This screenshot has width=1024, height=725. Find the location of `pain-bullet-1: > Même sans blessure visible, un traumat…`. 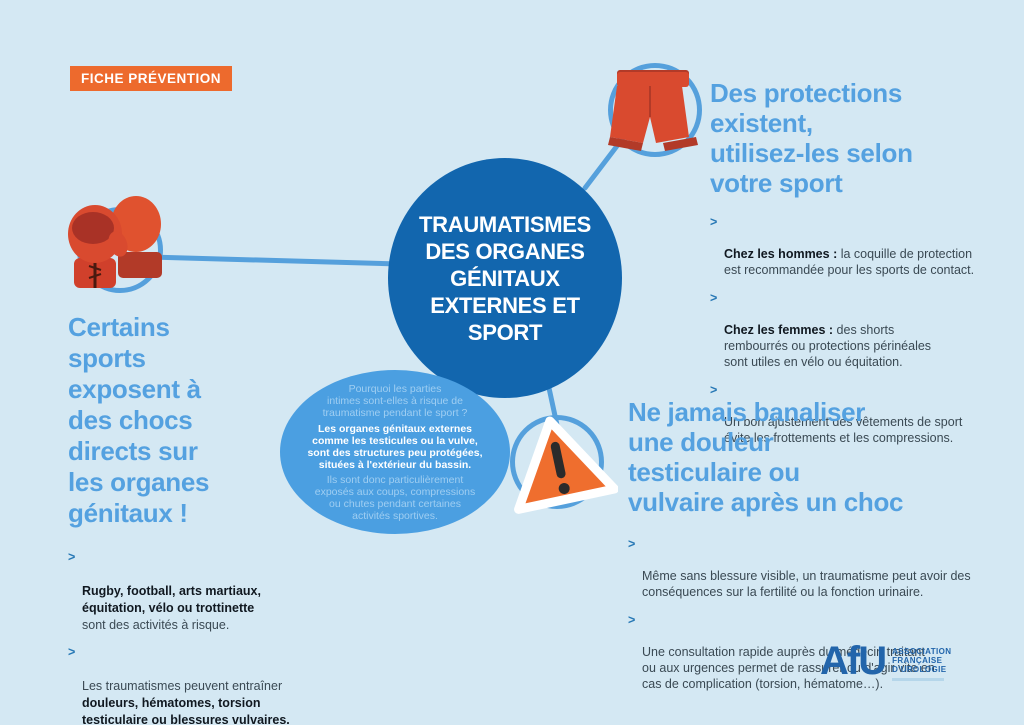

pain-bullet-1: > Même sans blessure visible, un traumat… is located at coordinates (799, 568).